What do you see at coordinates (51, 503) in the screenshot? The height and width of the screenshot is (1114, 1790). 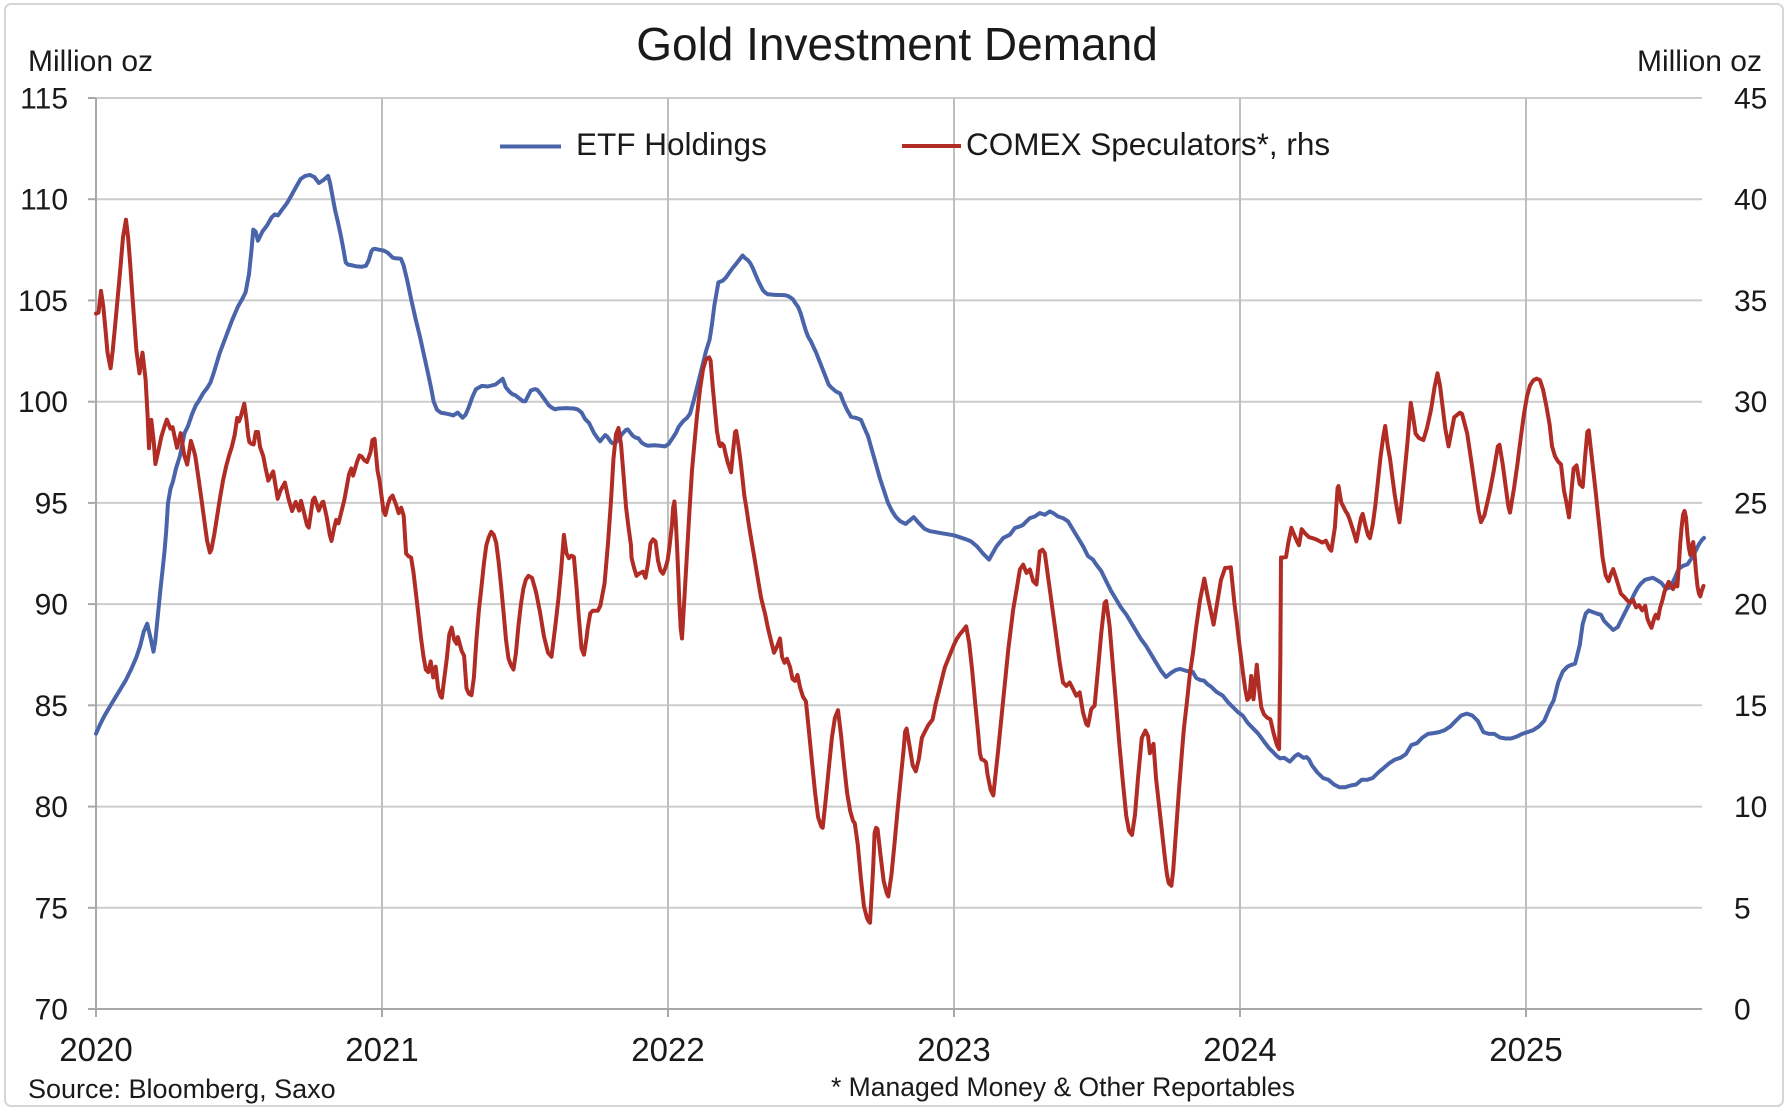 I see `svg-text: 95` at bounding box center [51, 503].